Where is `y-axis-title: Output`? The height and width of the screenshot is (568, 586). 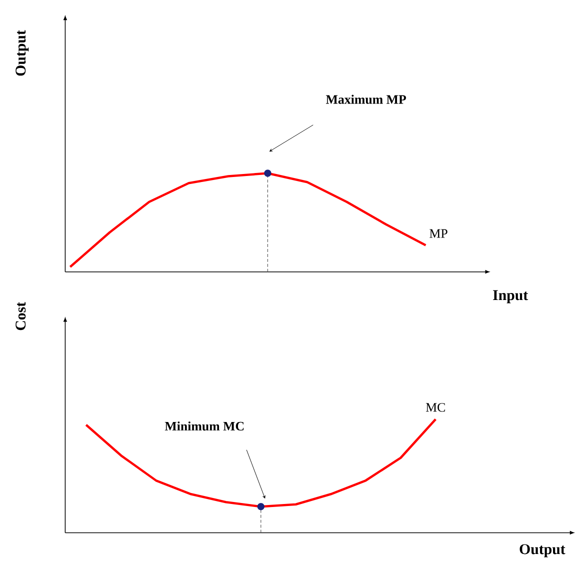 y-axis-title: Output is located at coordinates (22, 53).